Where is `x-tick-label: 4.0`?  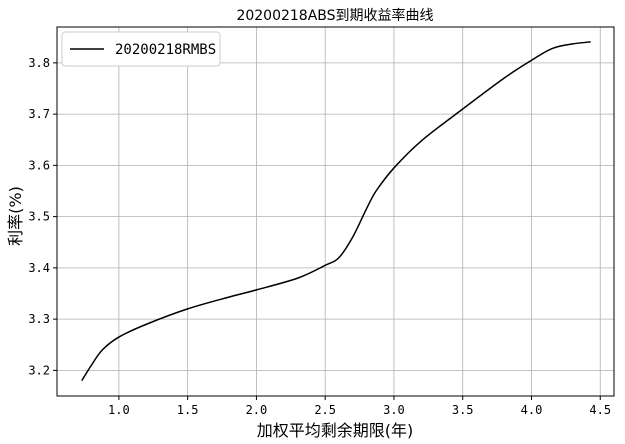
x-tick-label: 4.0 is located at coordinates (532, 410).